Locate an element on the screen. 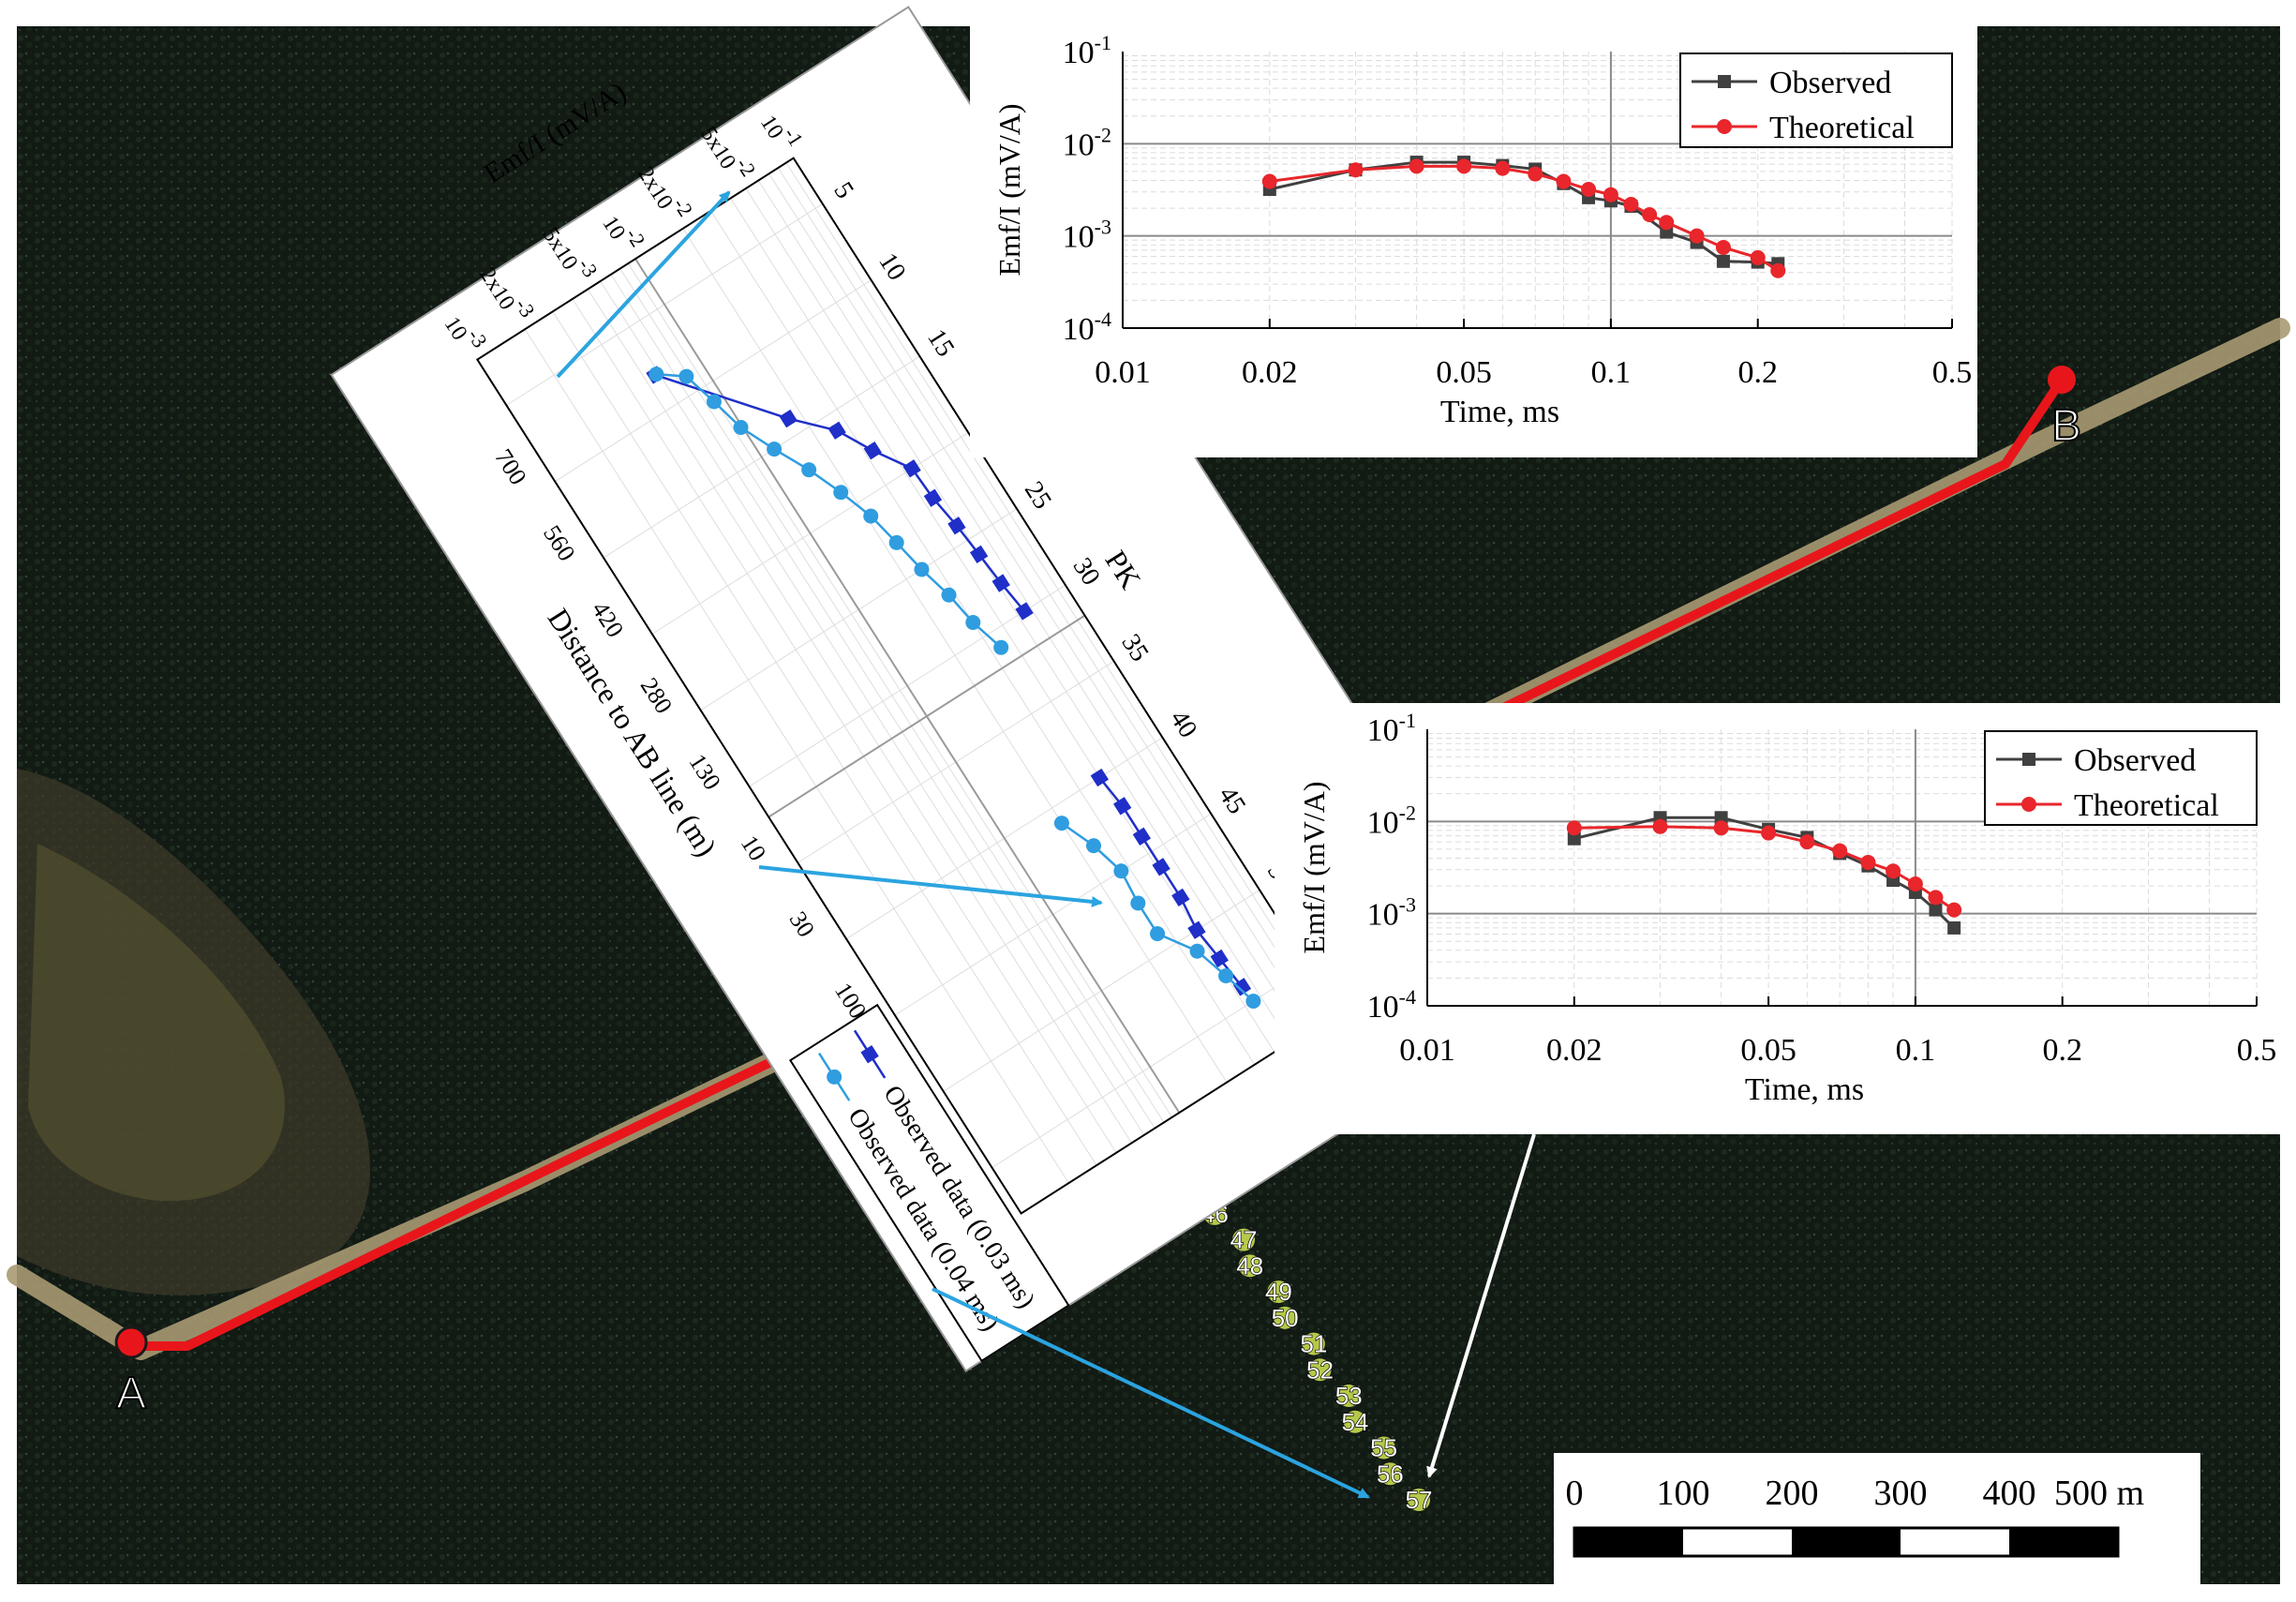 This screenshot has height=1602, width=2296. station-label: 48 is located at coordinates (1249, 1265).